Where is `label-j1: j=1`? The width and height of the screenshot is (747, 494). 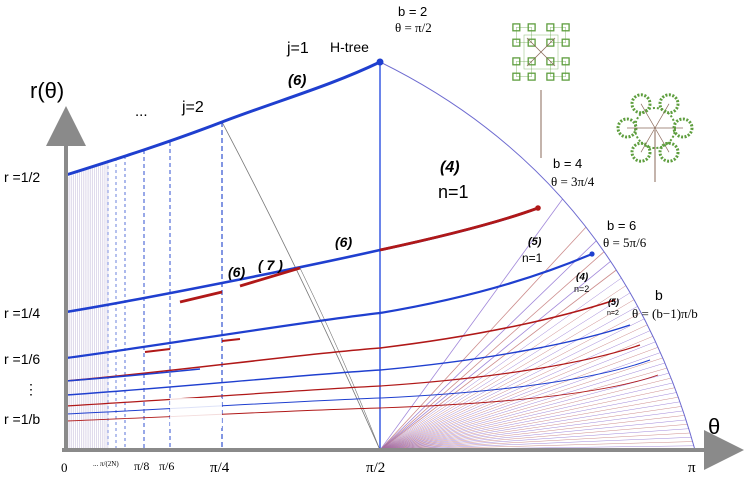 label-j1: j=1 is located at coordinates (297, 48).